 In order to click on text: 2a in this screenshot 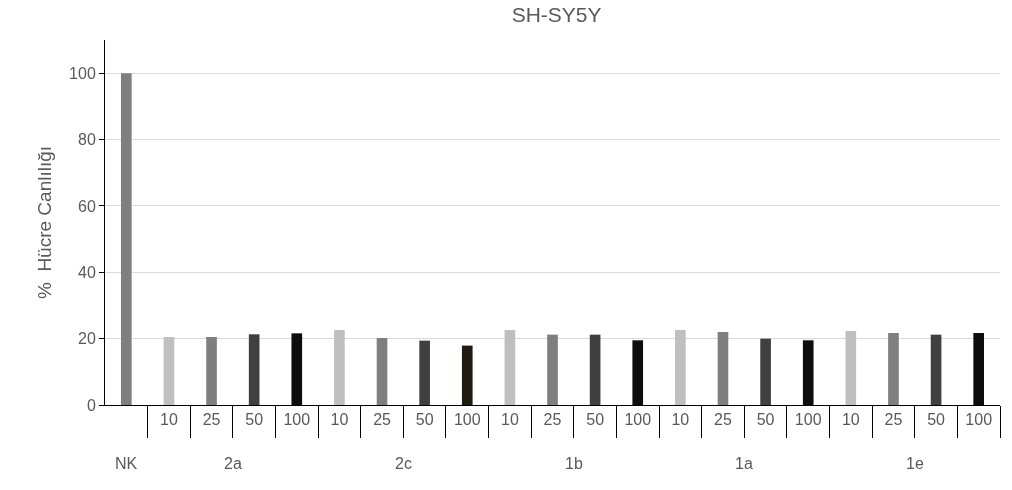, I will do `click(233, 463)`.